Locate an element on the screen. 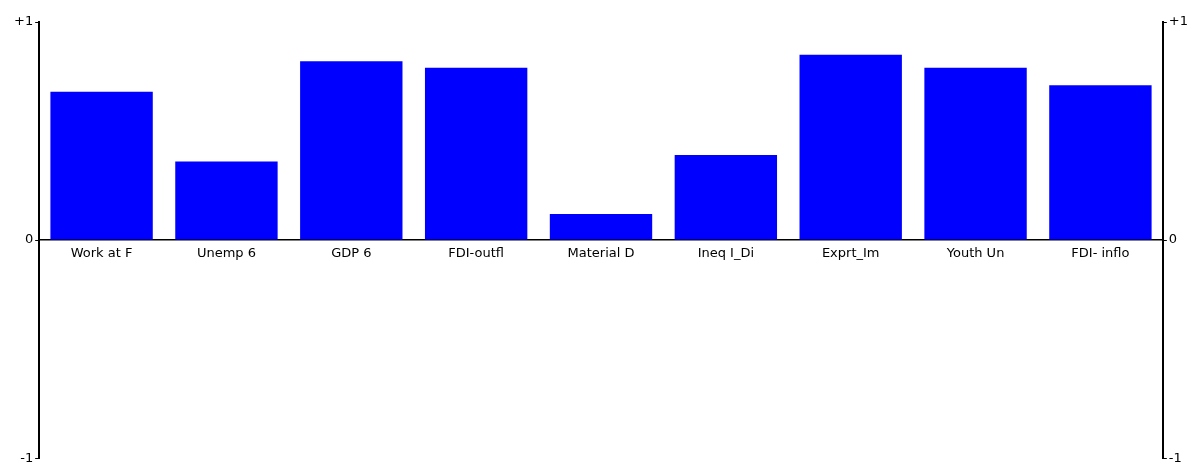 Image resolution: width=1202 pixels, height=476 pixels. x-tick-label: Work at F is located at coordinates (101, 253).